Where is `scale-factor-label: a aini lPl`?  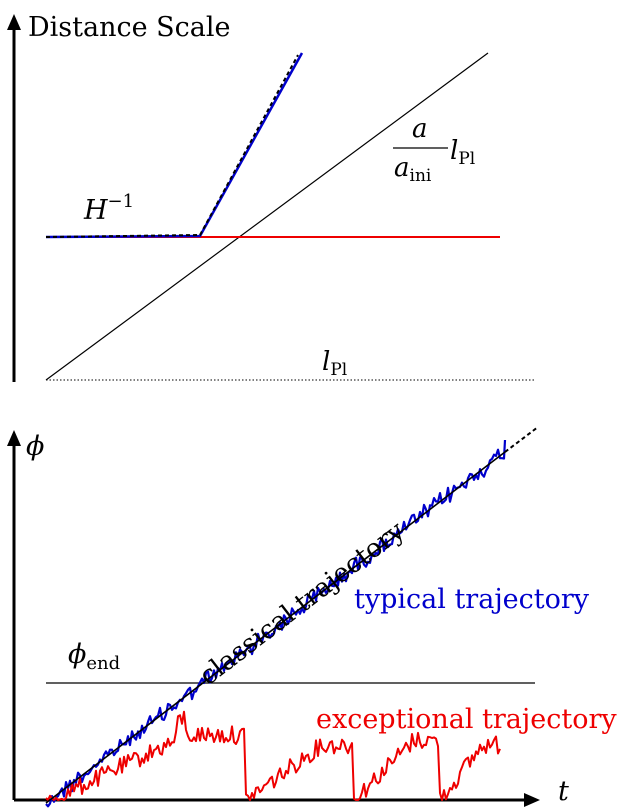 scale-factor-label: a aini lPl is located at coordinates (434, 150).